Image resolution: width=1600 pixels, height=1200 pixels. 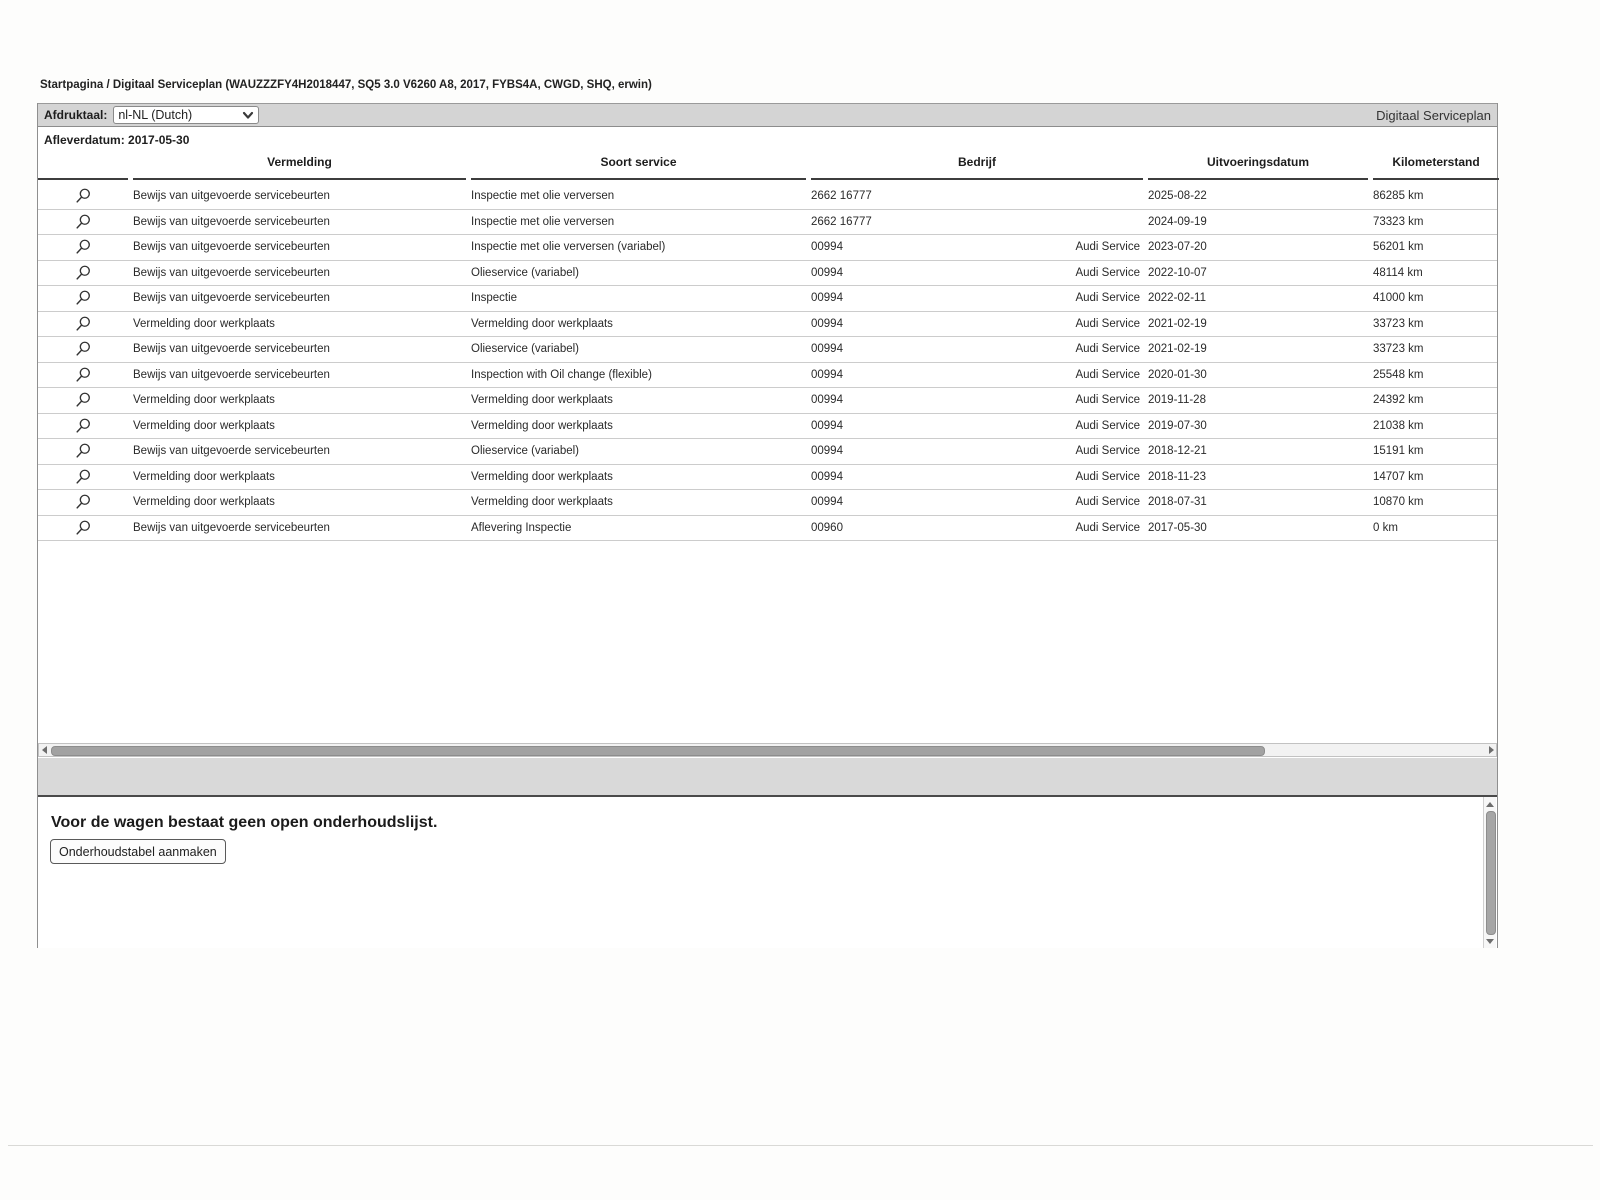 What do you see at coordinates (1177, 476) in the screenshot?
I see `cell-uitvoeringsdatum: 2018-11-23` at bounding box center [1177, 476].